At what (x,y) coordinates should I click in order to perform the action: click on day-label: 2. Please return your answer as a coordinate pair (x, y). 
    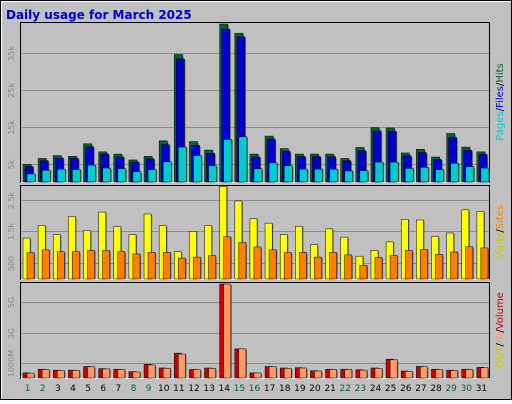
    Looking at the image, I should click on (43, 389).